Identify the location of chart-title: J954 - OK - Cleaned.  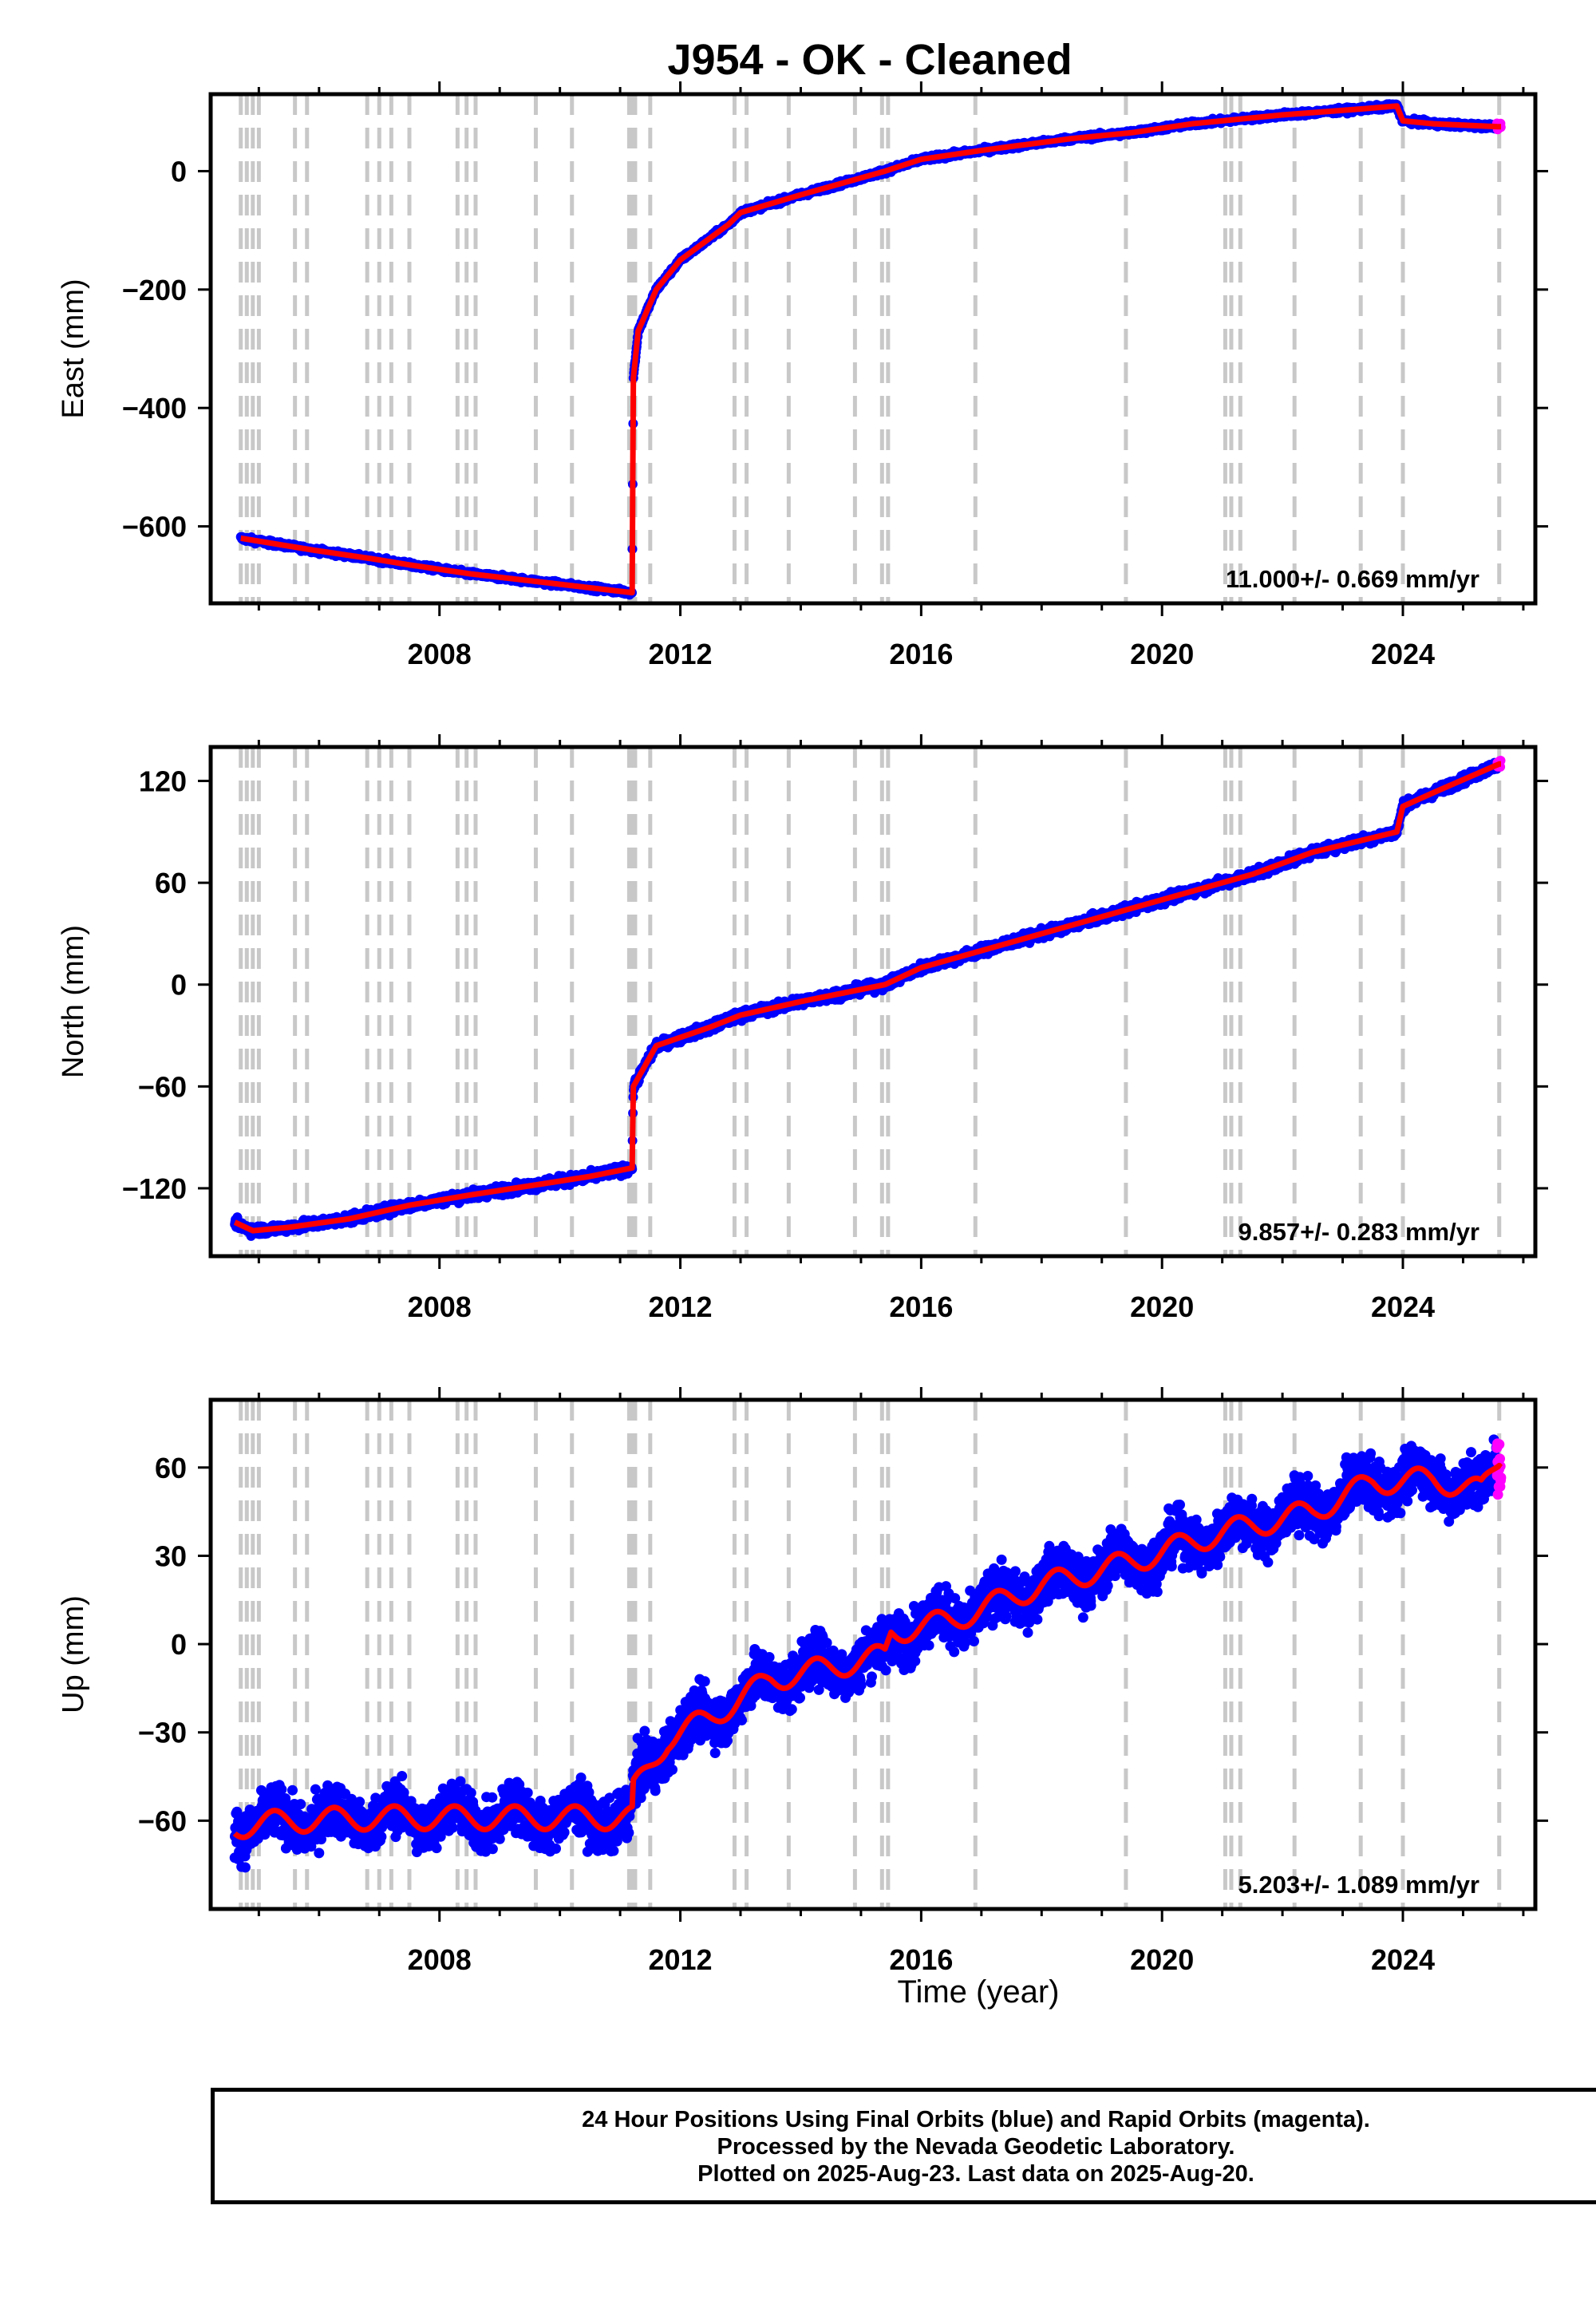
(870, 60).